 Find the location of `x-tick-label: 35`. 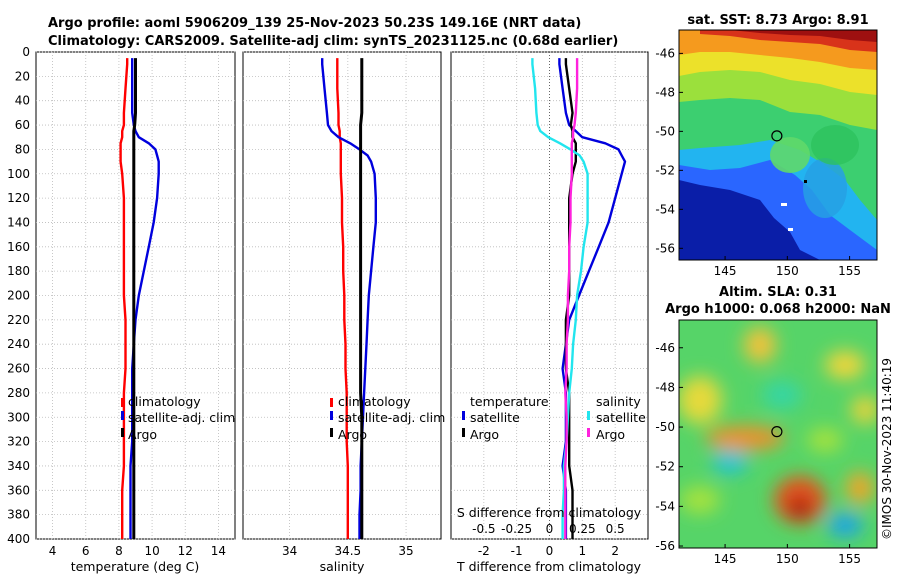

x-tick-label: 35 is located at coordinates (405, 551).